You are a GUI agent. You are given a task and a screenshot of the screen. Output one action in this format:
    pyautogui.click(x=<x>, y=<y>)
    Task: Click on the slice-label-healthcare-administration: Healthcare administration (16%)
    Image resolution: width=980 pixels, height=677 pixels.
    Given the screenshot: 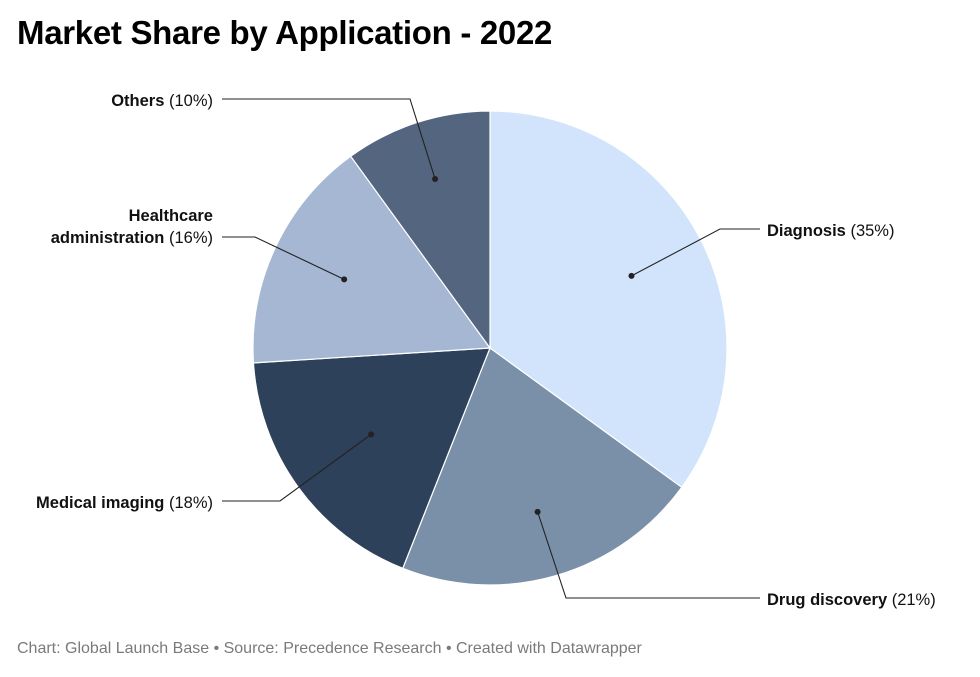 What is the action you would take?
    pyautogui.click(x=132, y=227)
    